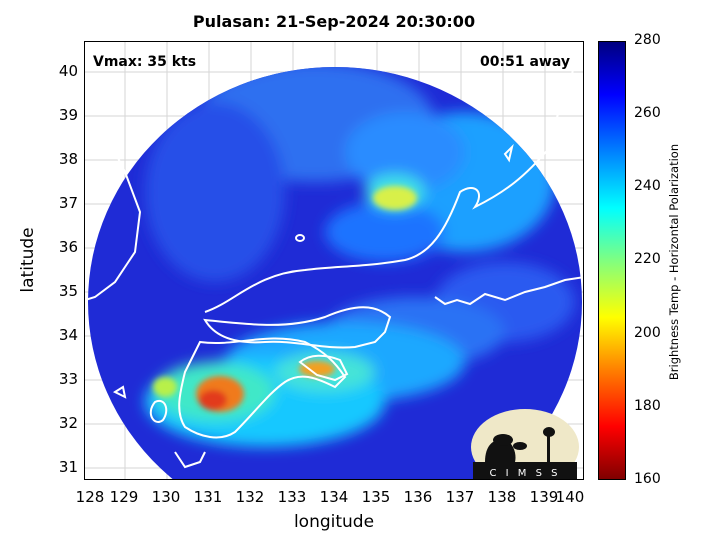  Describe the element at coordinates (68, 379) in the screenshot. I see `y-tick: 33` at that location.